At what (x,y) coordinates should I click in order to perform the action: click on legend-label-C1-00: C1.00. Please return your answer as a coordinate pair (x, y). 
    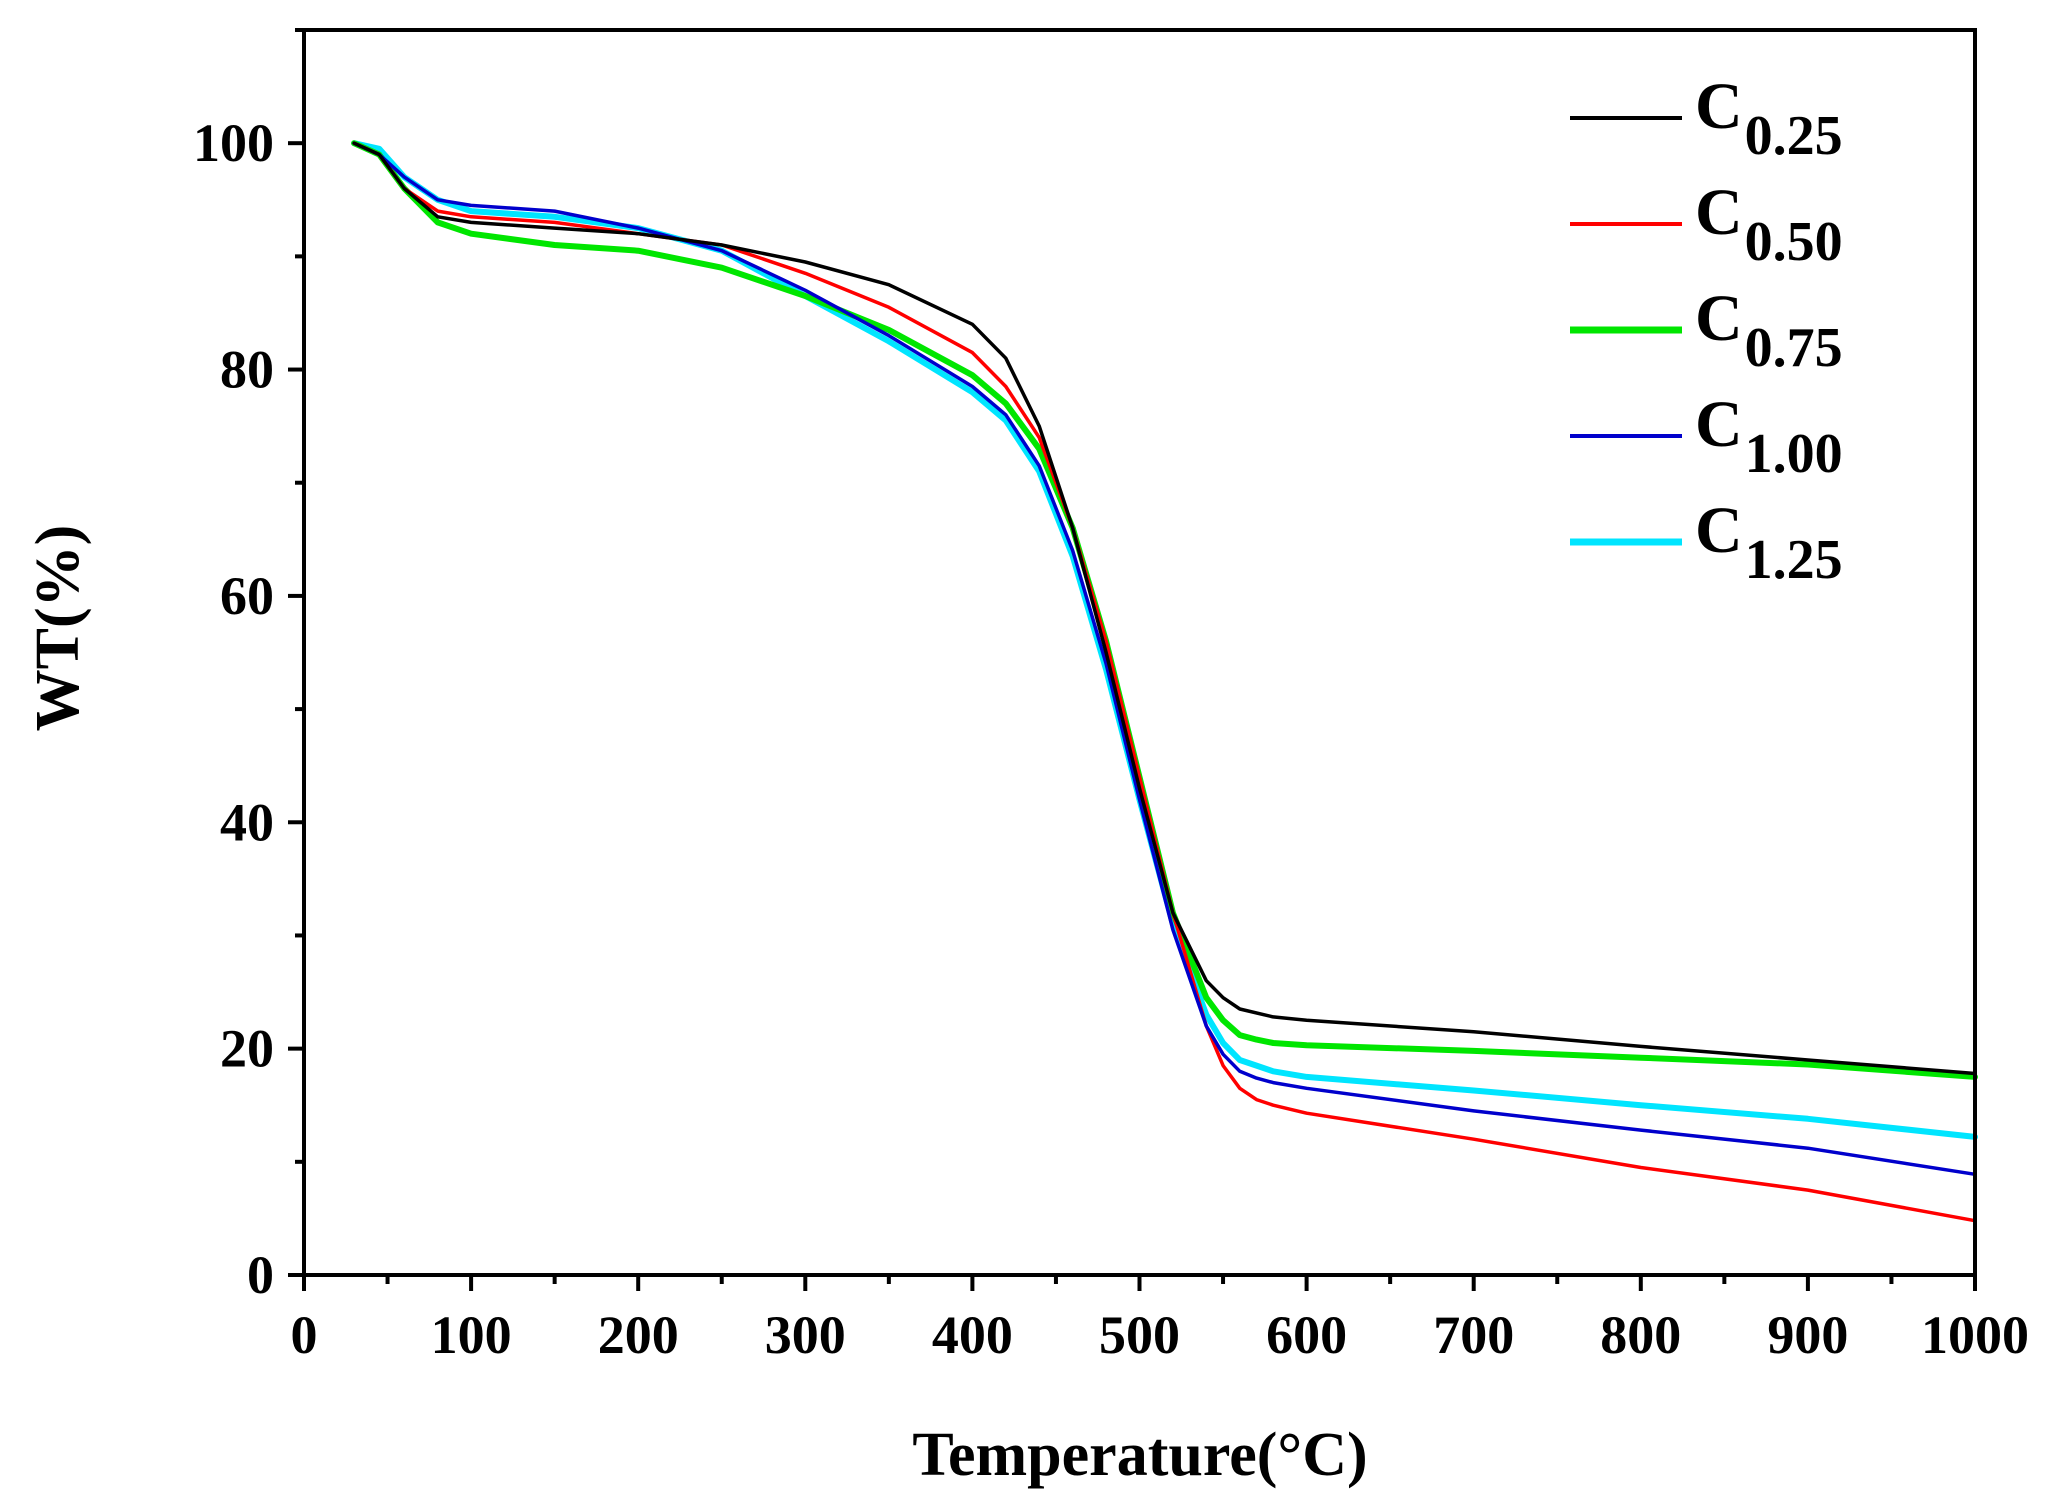
    Looking at the image, I should click on (1769, 436).